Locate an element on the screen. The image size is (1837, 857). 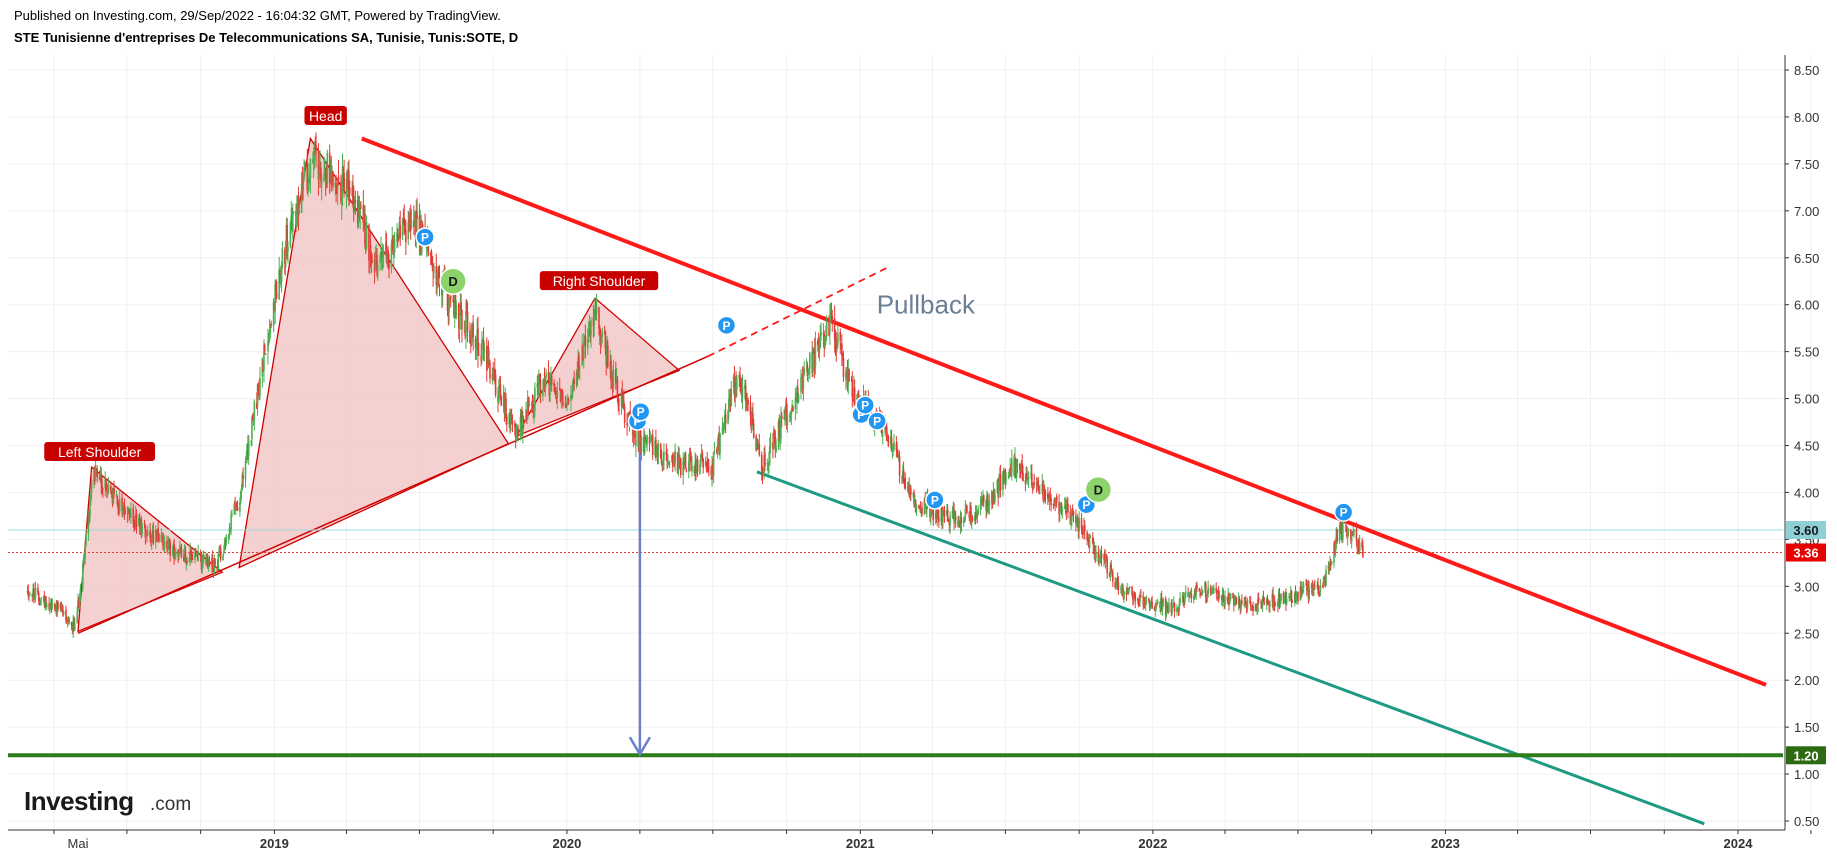
pattern-label-head: Head is located at coordinates (325, 116).